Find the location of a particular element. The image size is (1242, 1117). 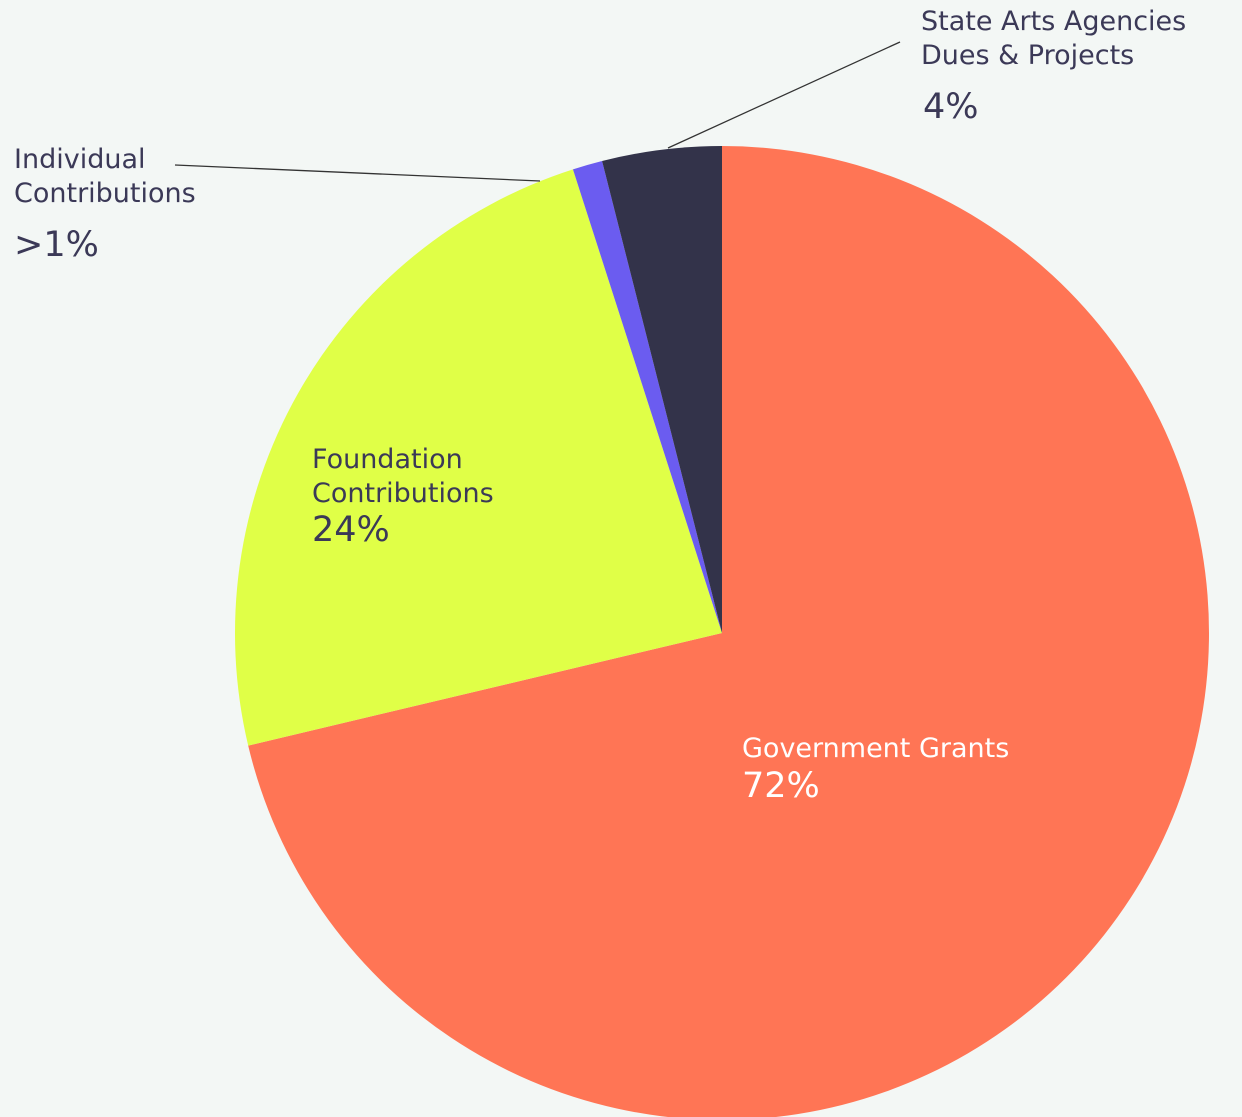

value-label: >1% is located at coordinates (56, 245).